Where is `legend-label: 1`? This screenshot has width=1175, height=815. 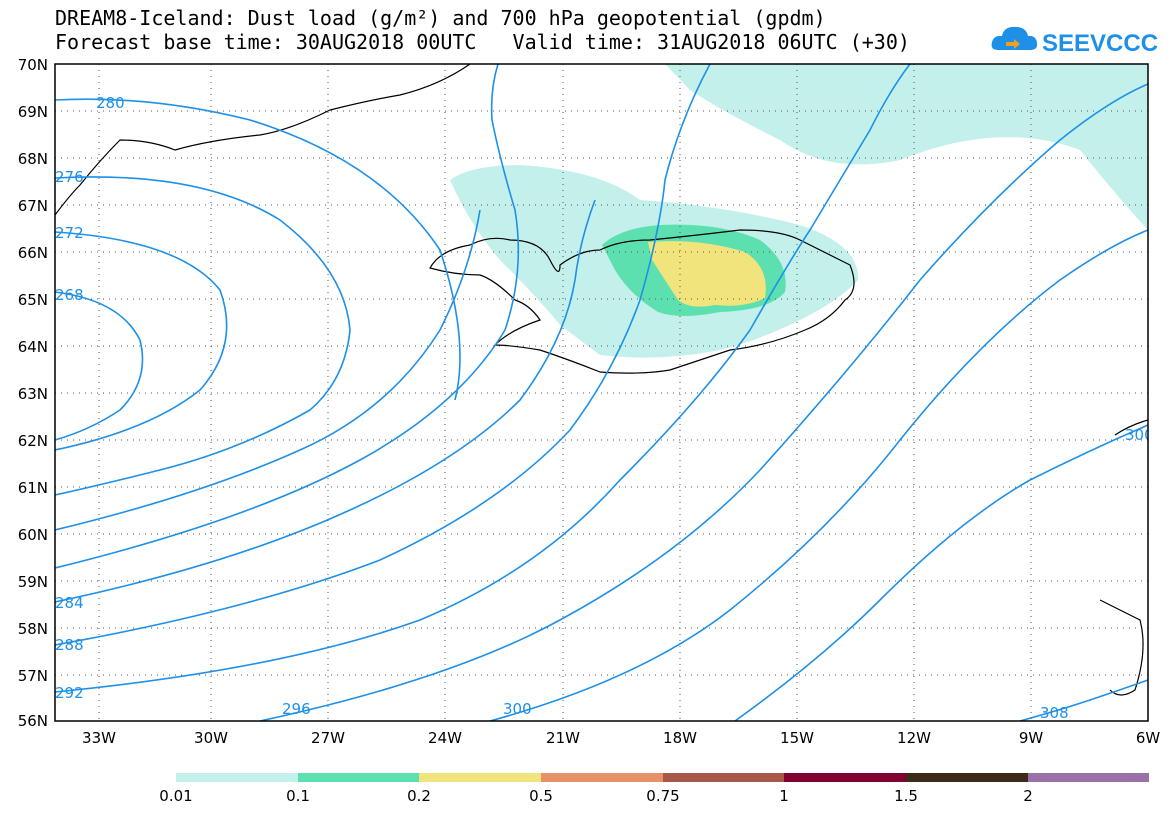
legend-label: 1 is located at coordinates (784, 796).